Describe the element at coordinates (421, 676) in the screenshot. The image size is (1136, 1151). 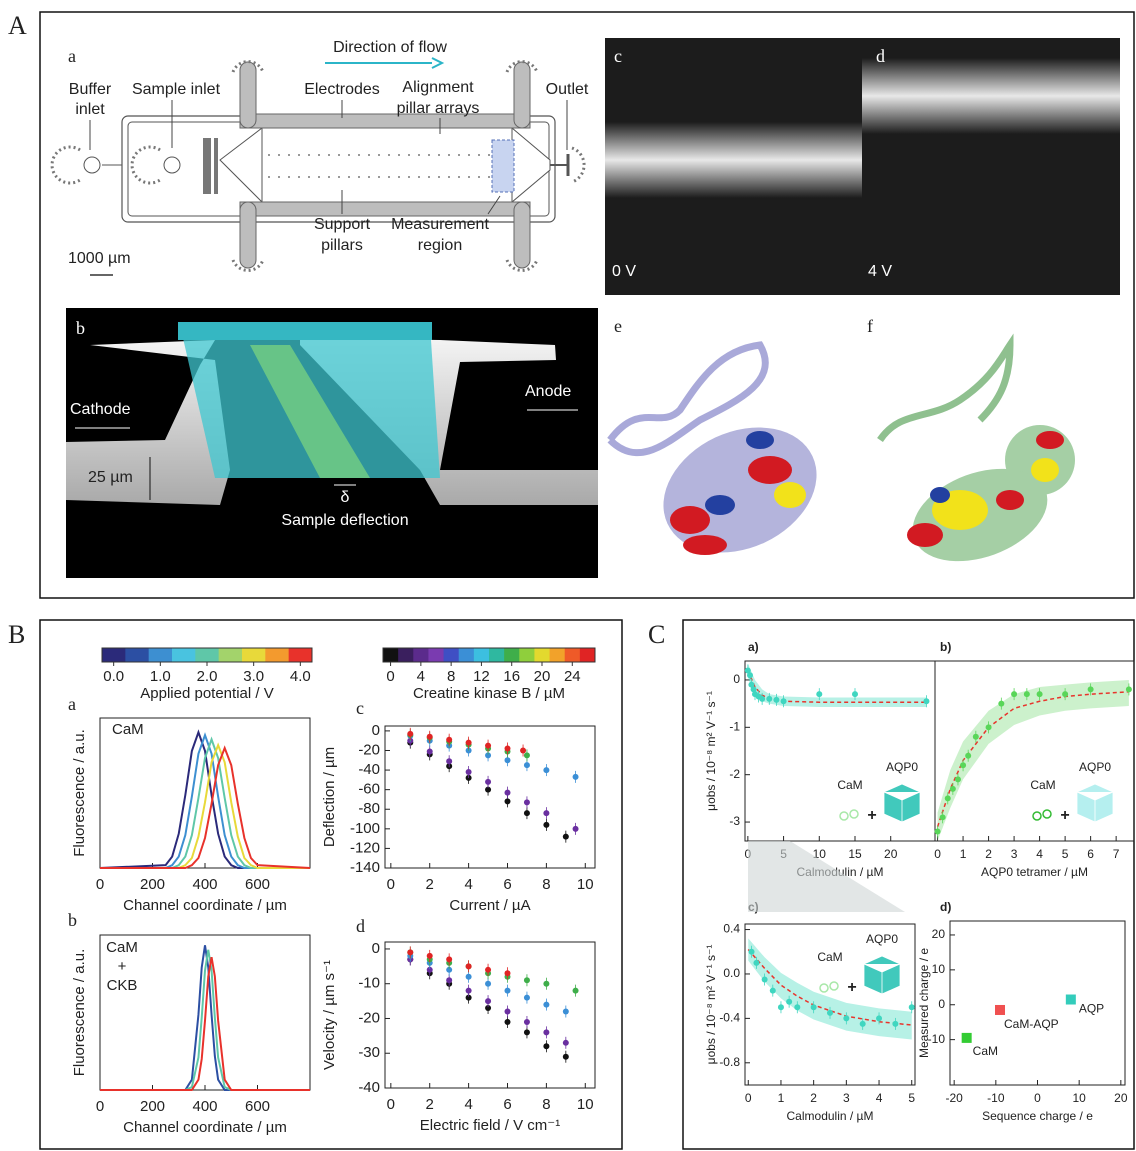
I see `colorbar-tick-label: 4` at that location.